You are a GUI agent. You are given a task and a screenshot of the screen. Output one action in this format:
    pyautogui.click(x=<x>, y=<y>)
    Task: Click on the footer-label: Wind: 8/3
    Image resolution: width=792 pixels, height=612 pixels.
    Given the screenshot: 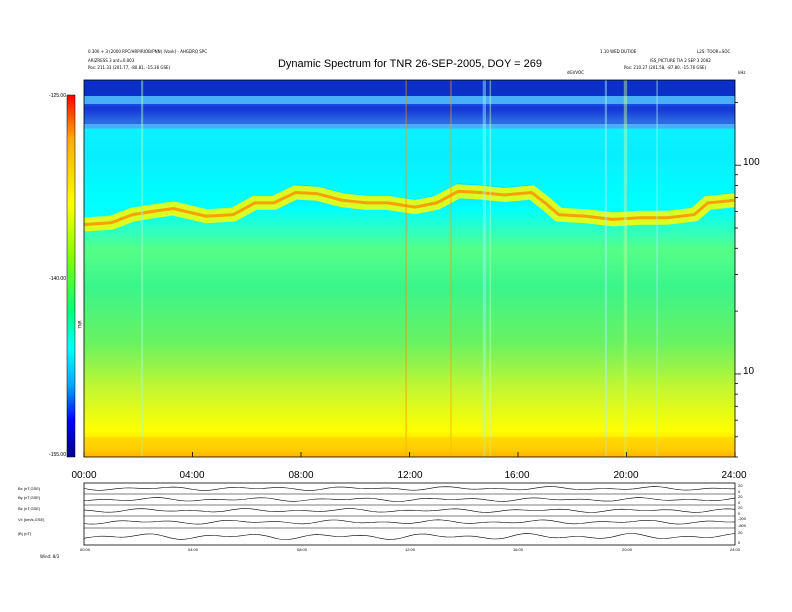 What is the action you would take?
    pyautogui.click(x=50, y=556)
    